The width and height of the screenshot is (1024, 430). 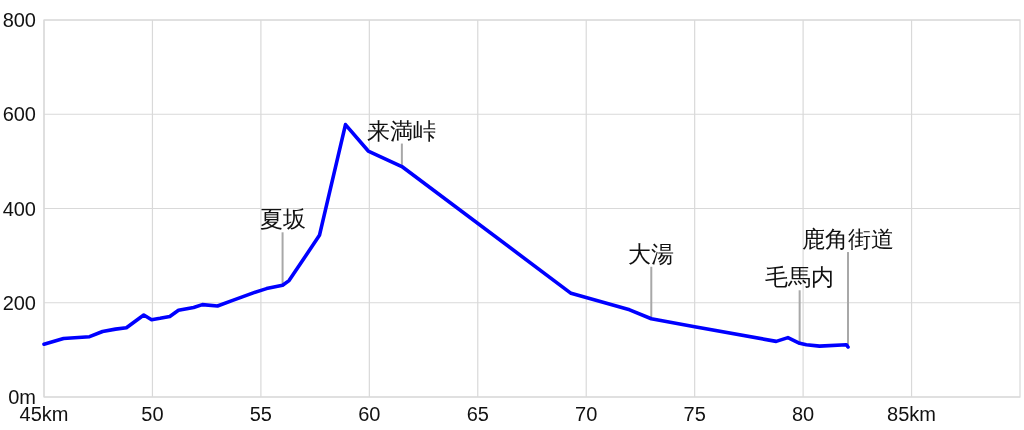 What do you see at coordinates (369, 414) in the screenshot?
I see `x-tick-label: 60` at bounding box center [369, 414].